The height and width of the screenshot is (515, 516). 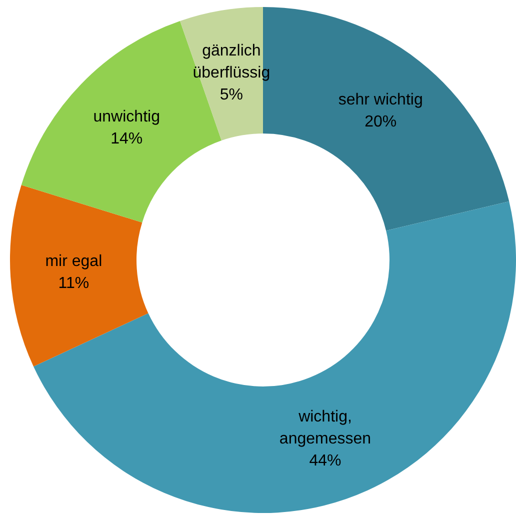 I want to click on data-label: 5%, so click(x=231, y=95).